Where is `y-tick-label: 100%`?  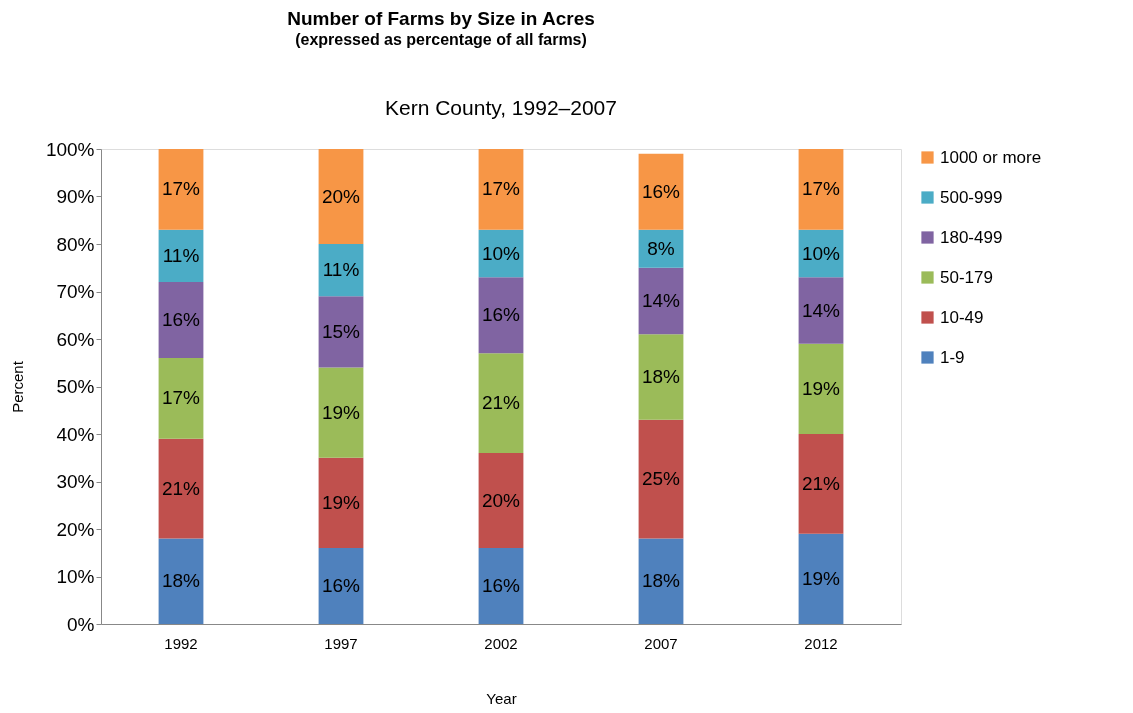
y-tick-label: 100% is located at coordinates (70, 149).